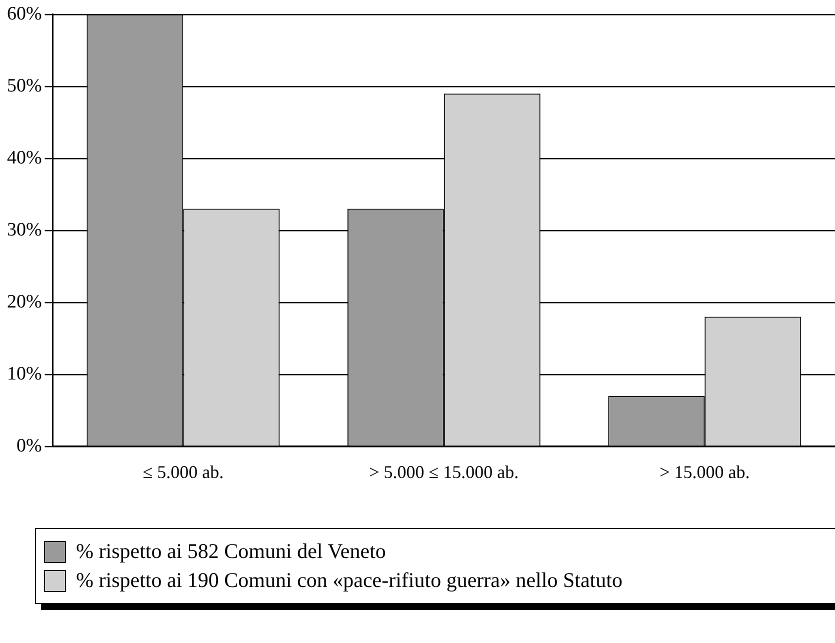  What do you see at coordinates (24, 229) in the screenshot?
I see `y-tick-label: 30%` at bounding box center [24, 229].